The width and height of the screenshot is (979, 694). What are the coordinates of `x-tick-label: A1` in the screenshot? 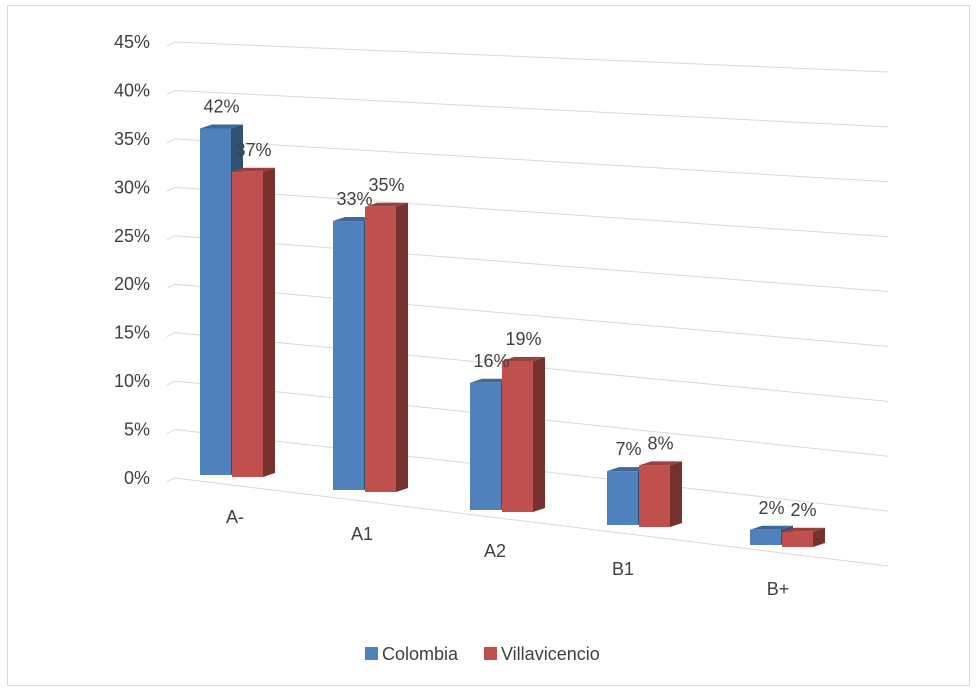 It's located at (362, 534).